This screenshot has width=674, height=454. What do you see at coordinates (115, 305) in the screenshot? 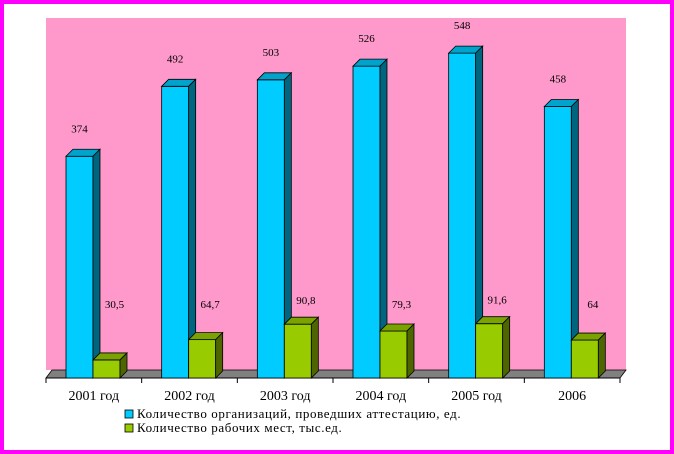
I see `data-label: 30,5` at bounding box center [115, 305].